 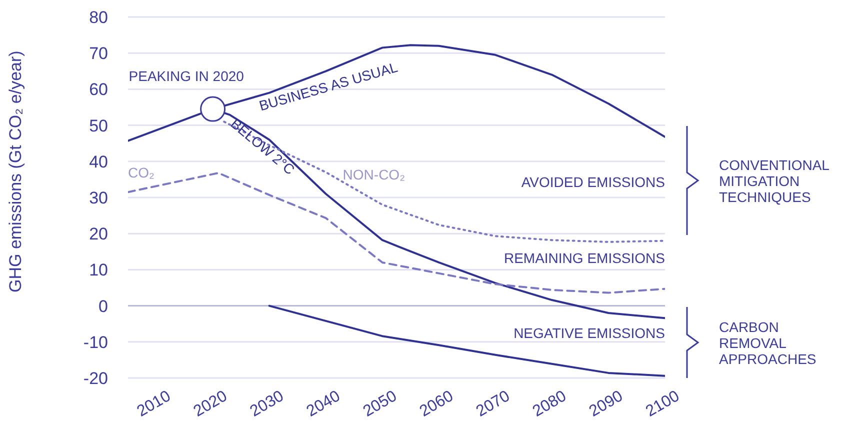 I want to click on y-tick-label: 0, so click(x=103, y=306).